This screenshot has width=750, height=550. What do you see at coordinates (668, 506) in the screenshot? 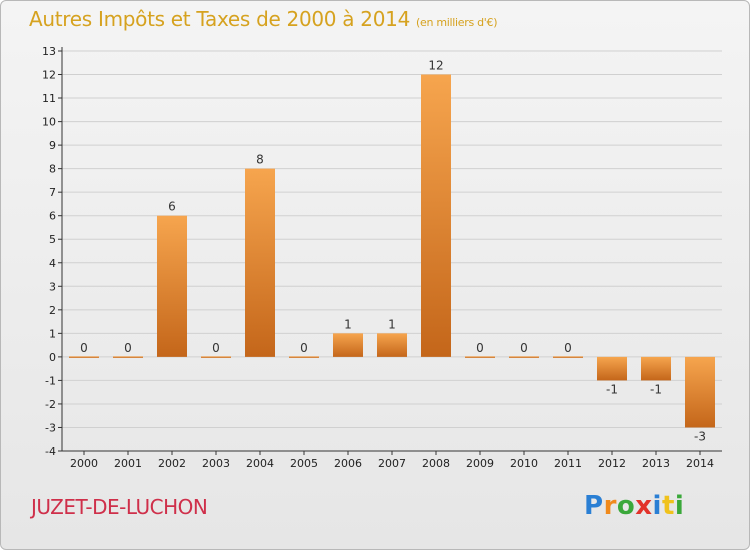
I see `logo-letter: t` at bounding box center [668, 506].